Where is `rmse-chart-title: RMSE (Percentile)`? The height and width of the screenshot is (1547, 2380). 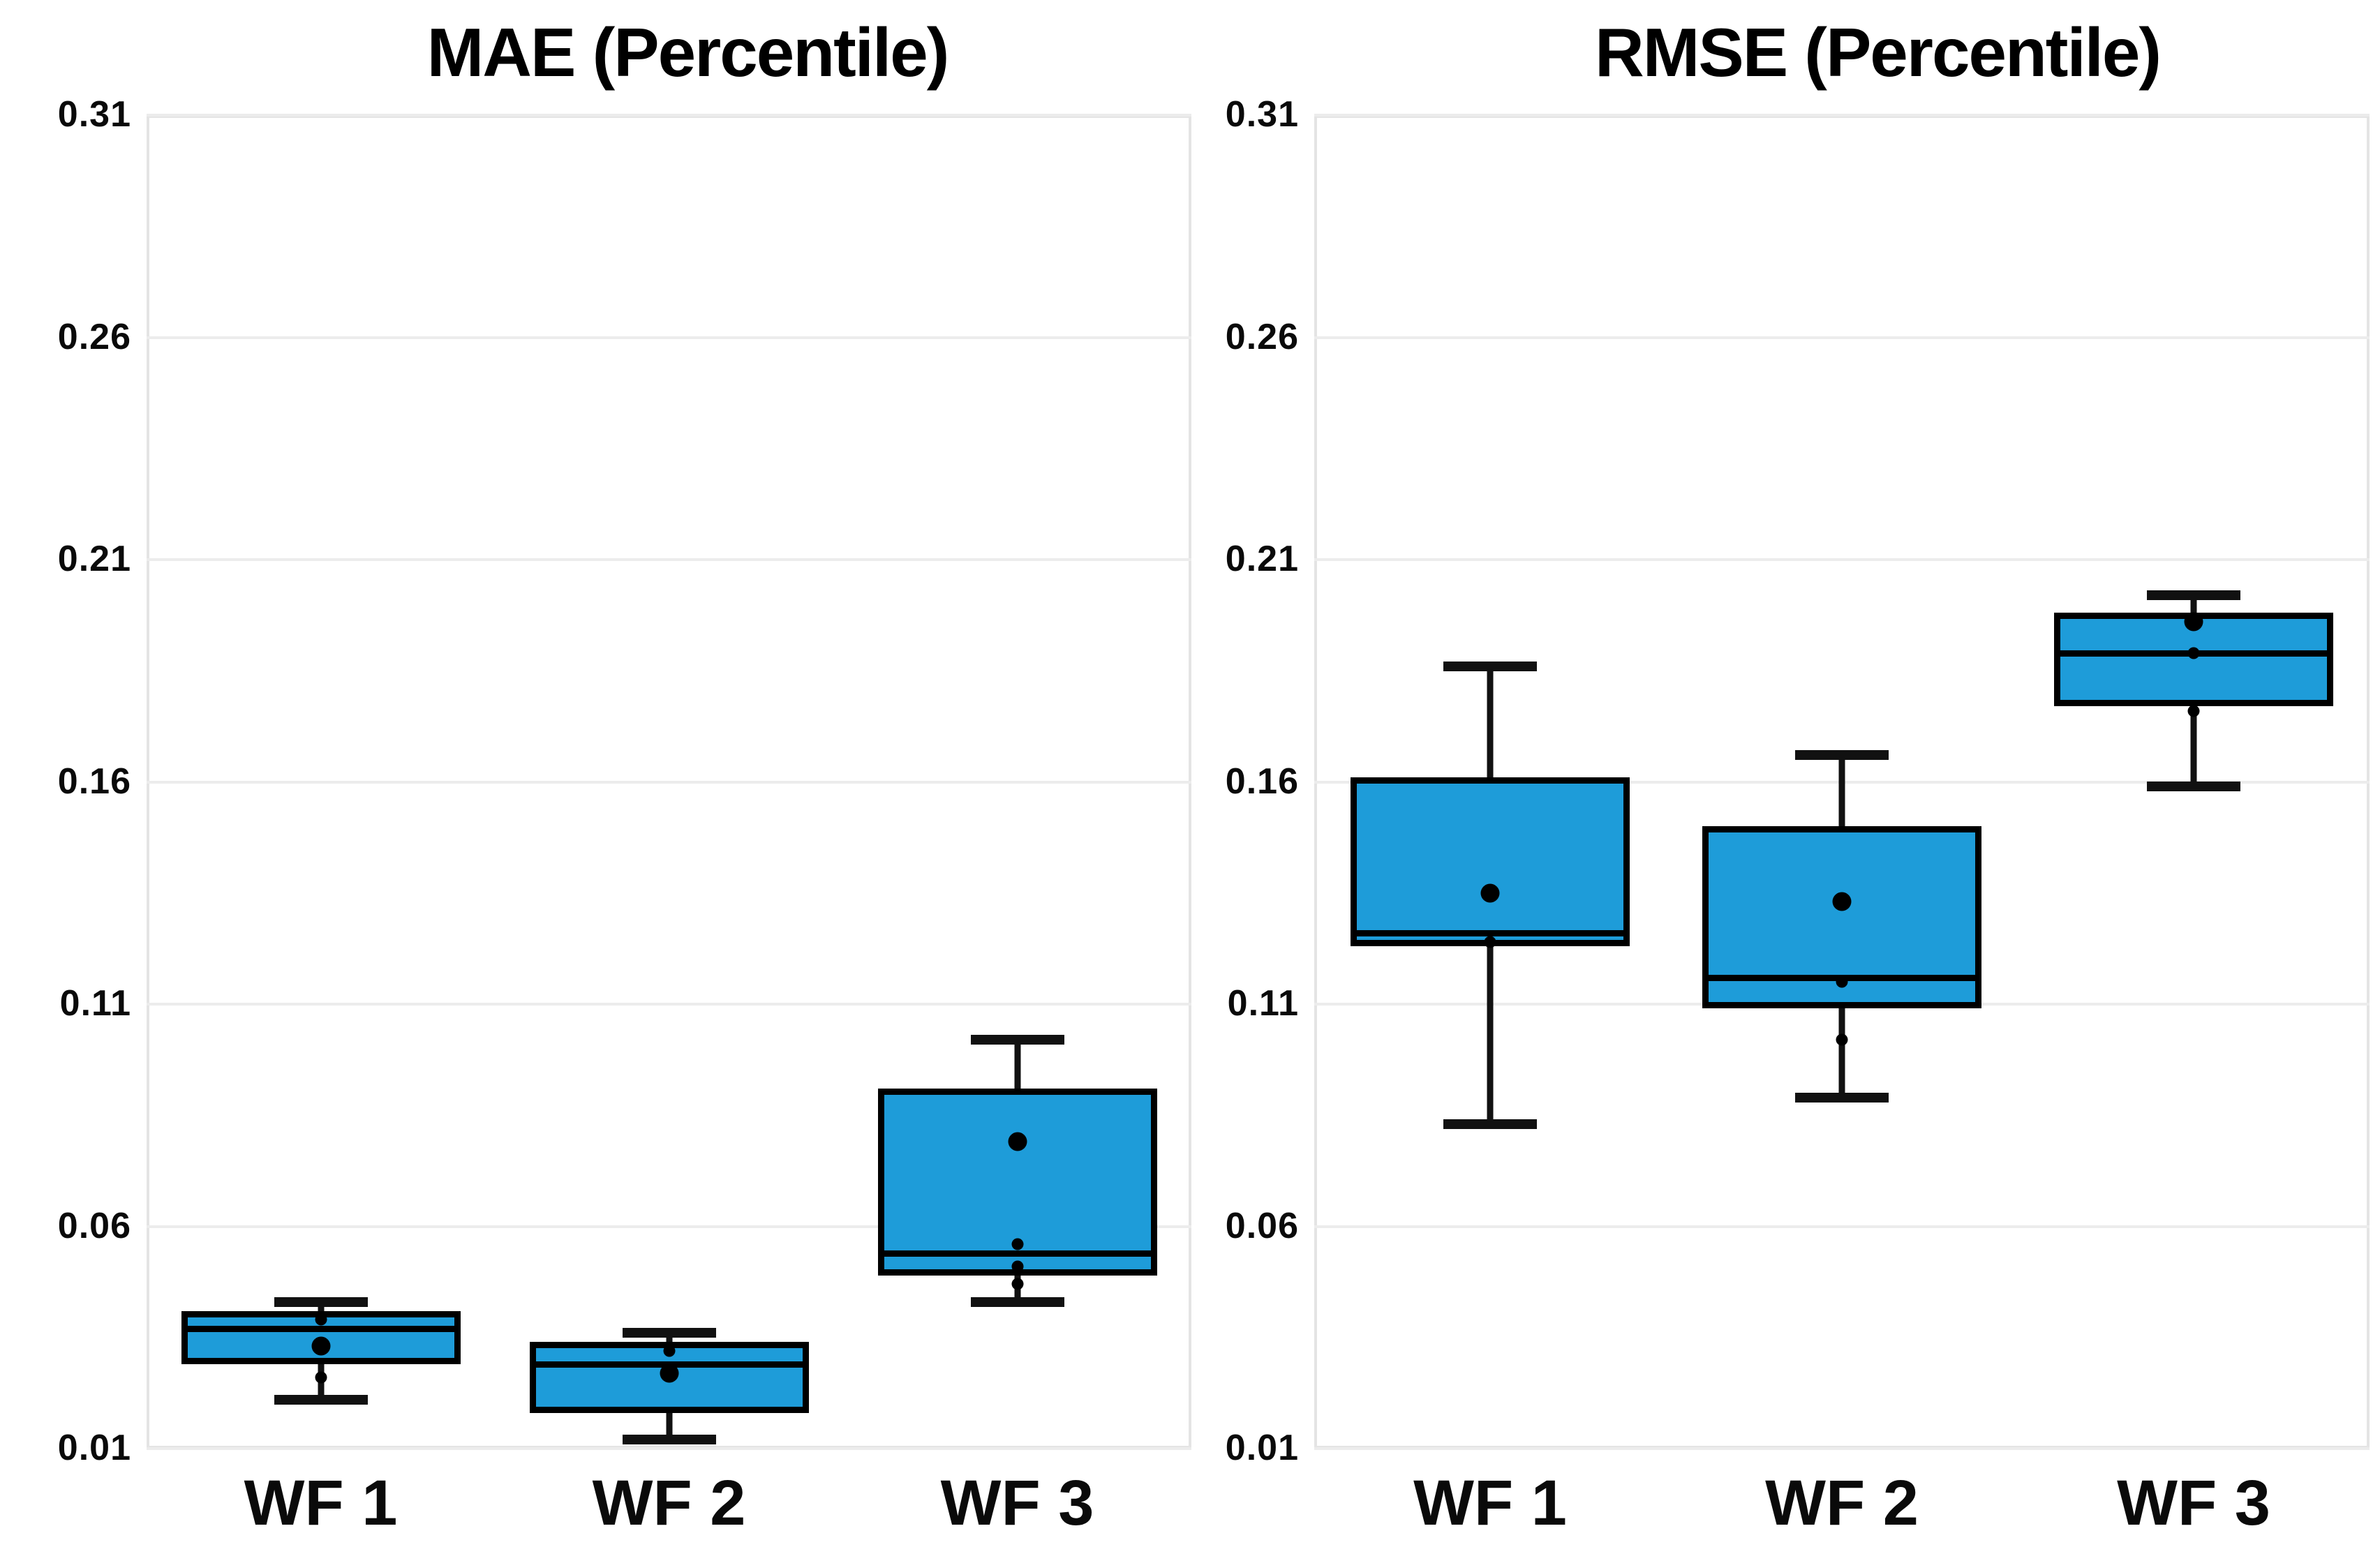
rmse-chart-title: RMSE (Percentile) is located at coordinates (1878, 52).